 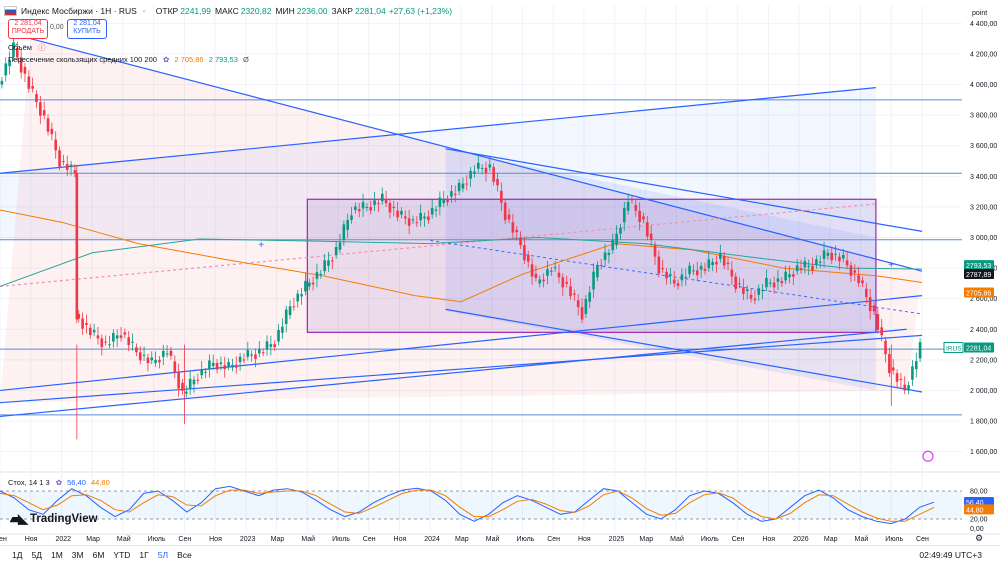 I want to click on stoch-k-line, so click(x=467, y=505).